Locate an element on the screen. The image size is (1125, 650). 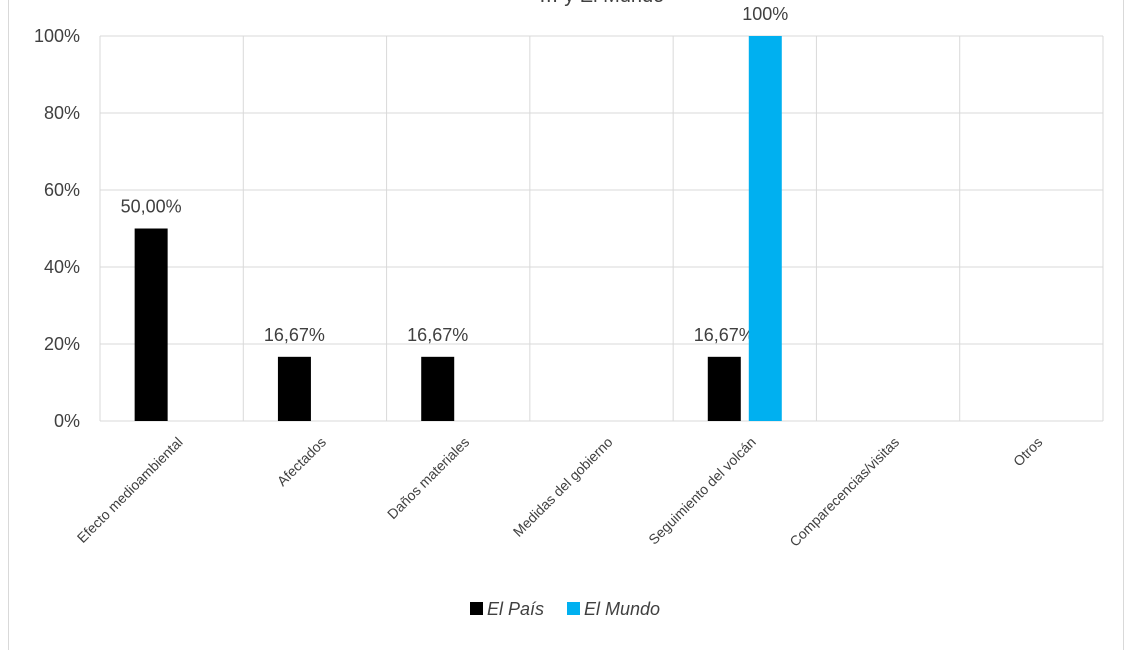
x-tick-label: Efecto medioambiental is located at coordinates (130, 490).